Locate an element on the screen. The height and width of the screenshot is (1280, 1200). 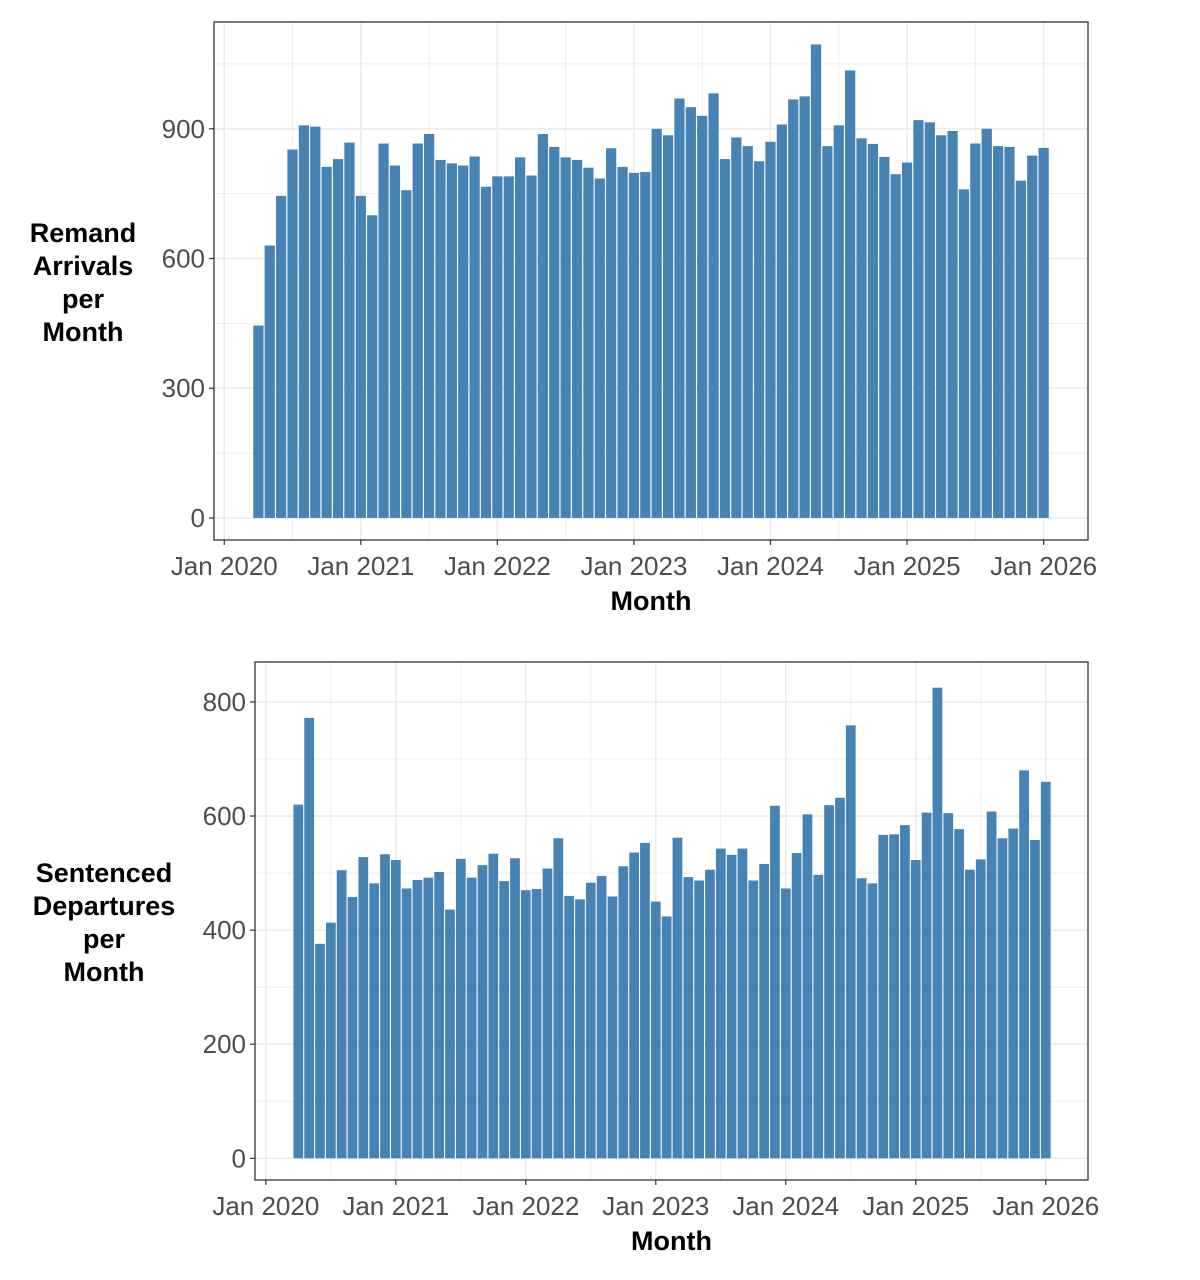
x-tick-label: Jan 2026 is located at coordinates (1043, 566).